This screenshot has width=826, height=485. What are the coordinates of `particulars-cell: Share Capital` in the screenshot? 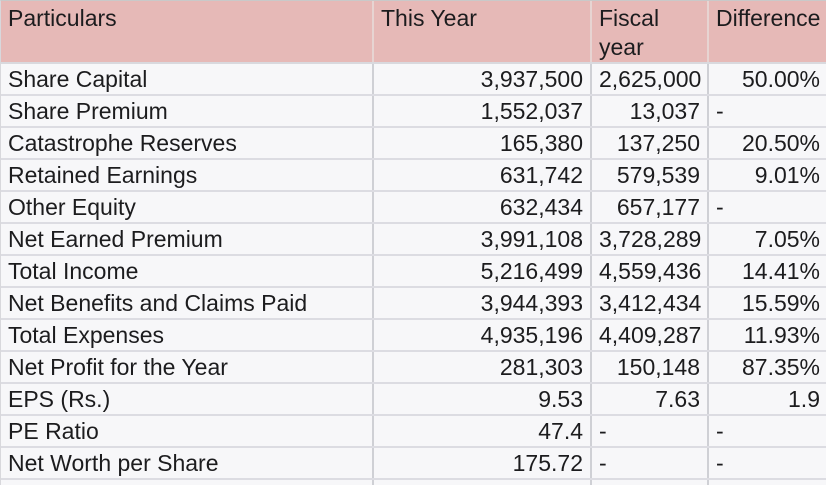 It's located at (187, 79).